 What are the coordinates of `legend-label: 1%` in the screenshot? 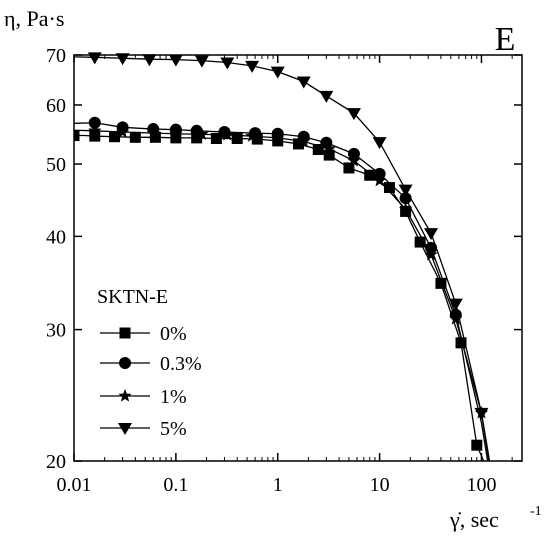 It's located at (173, 397).